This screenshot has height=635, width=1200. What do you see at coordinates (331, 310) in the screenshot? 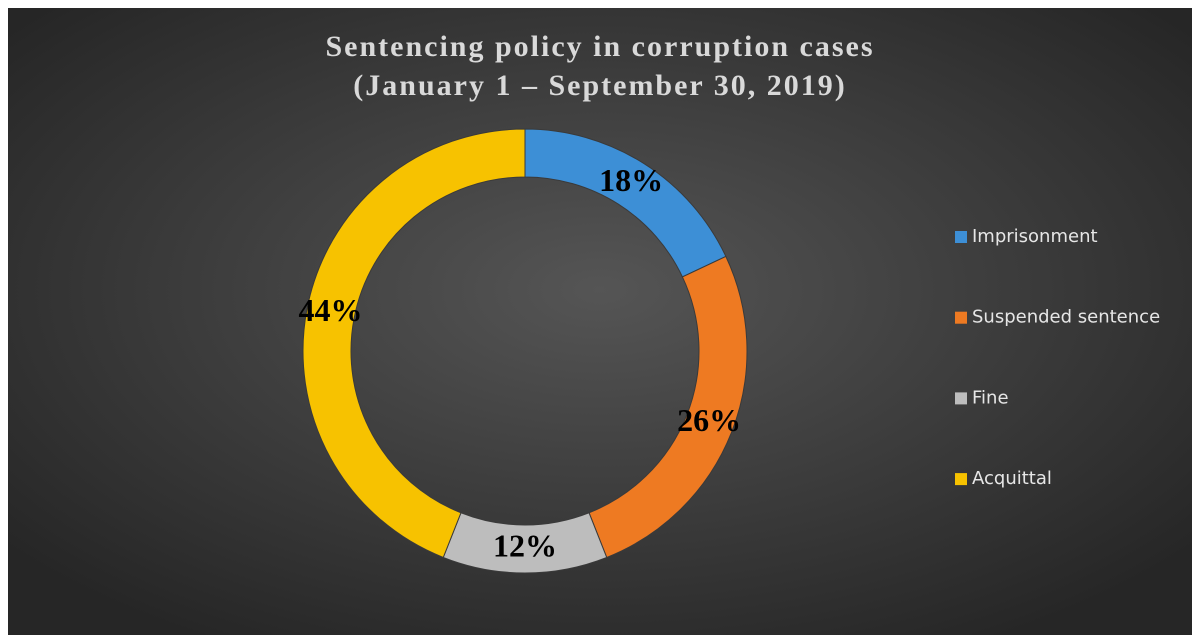
I see `value-label: 44%` at bounding box center [331, 310].